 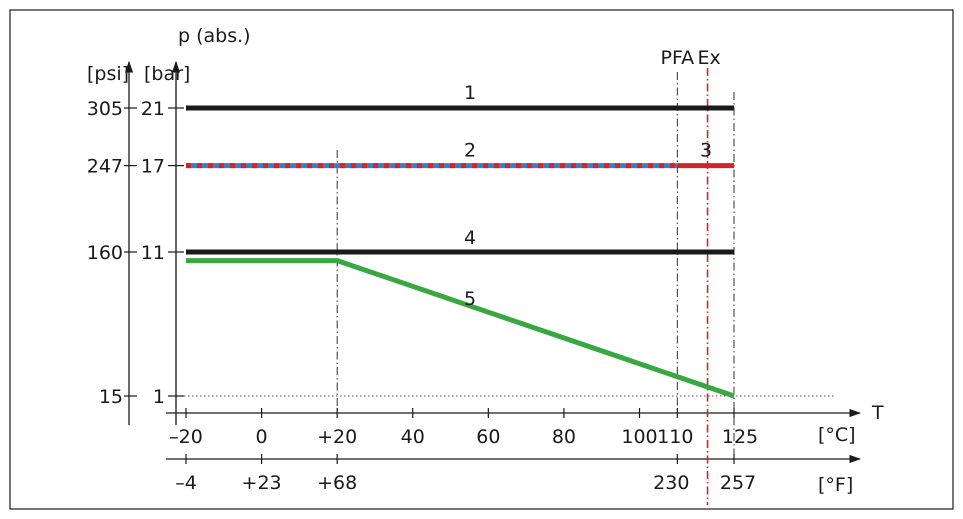 What do you see at coordinates (153, 253) in the screenshot?
I see `y-tick-bar-label: 11` at bounding box center [153, 253].